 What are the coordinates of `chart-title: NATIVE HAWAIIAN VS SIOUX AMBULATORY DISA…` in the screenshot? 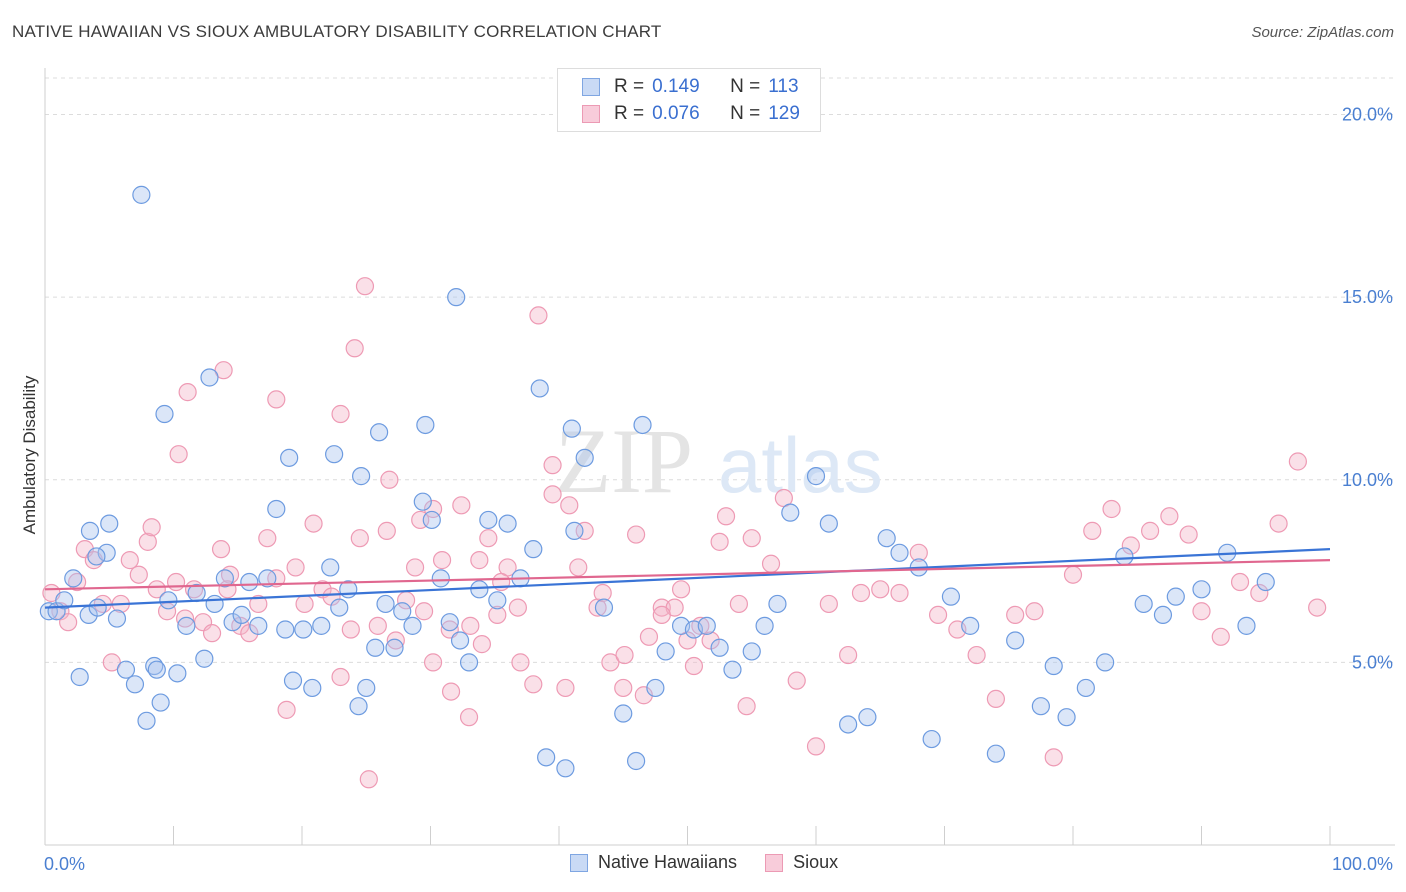 It's located at (337, 31).